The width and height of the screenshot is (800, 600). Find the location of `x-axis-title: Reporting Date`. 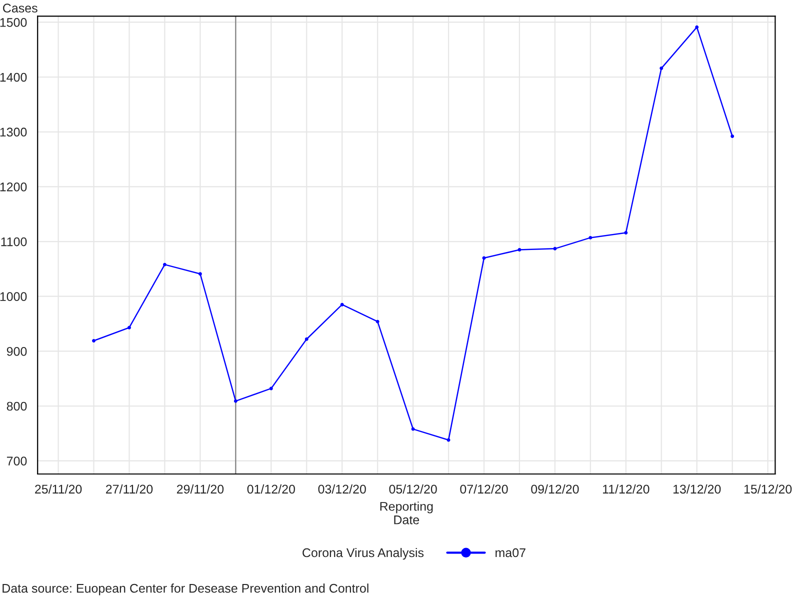

x-axis-title: Reporting Date is located at coordinates (406, 513).